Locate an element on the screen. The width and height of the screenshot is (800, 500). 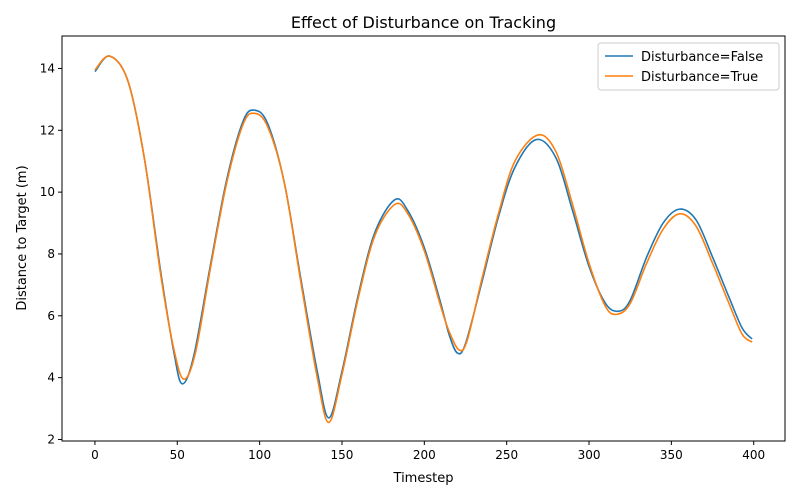
legend-box is located at coordinates (688, 66).